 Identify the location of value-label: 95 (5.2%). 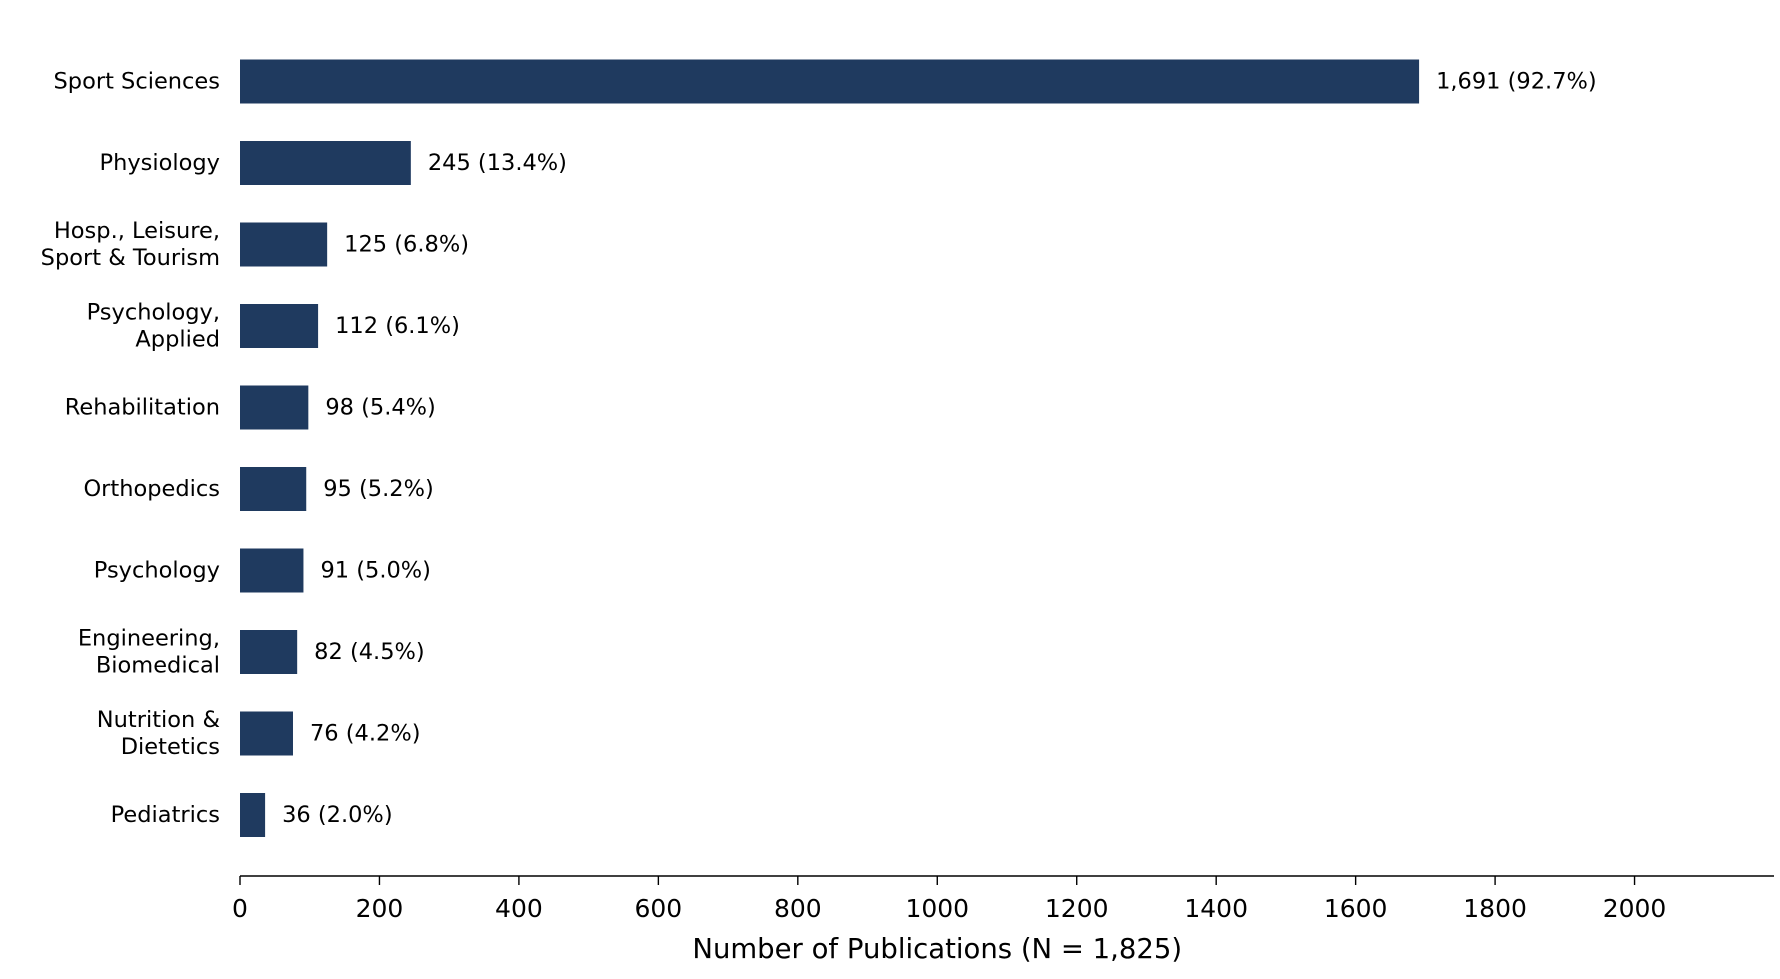
(378, 489).